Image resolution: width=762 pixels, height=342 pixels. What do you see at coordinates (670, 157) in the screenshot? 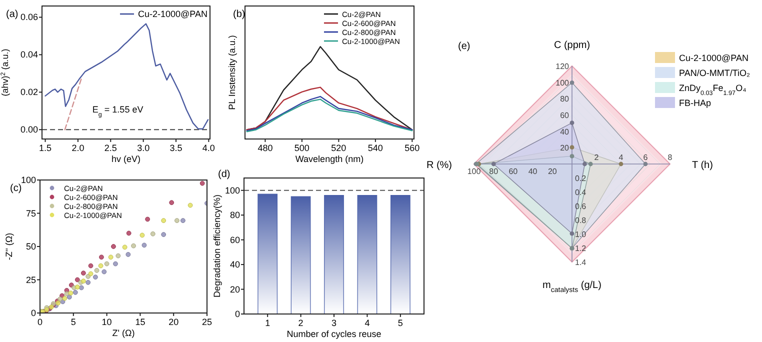
I see `text: 8` at bounding box center [670, 157].